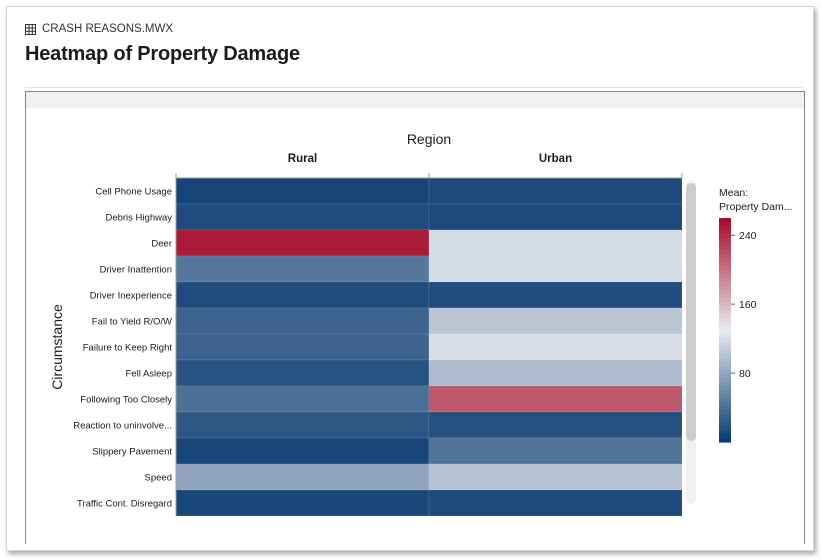 The width and height of the screenshot is (821, 560). I want to click on file-header: CRASH REASONS.MWX, so click(99, 29).